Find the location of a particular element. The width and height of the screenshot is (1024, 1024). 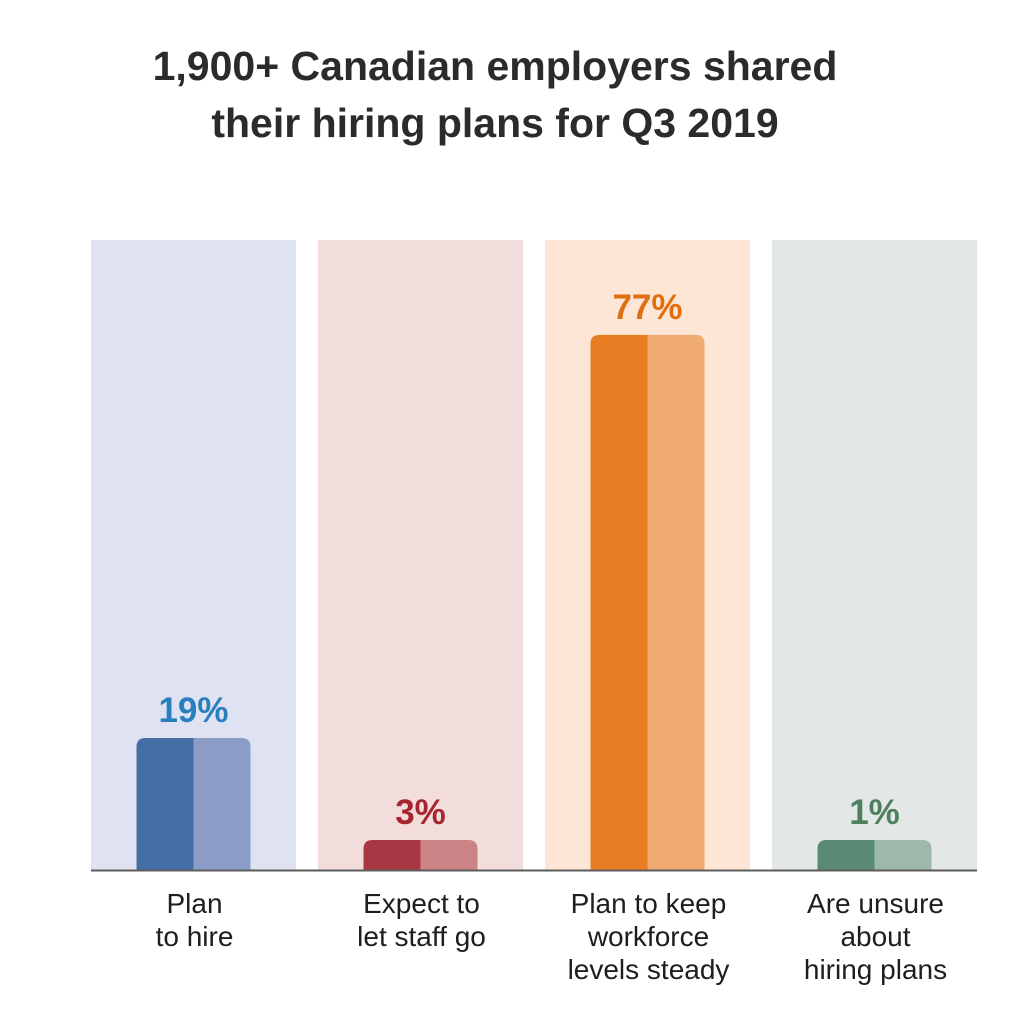

chart-title-line-1: 1,900+ Canadian employers shared is located at coordinates (495, 66).